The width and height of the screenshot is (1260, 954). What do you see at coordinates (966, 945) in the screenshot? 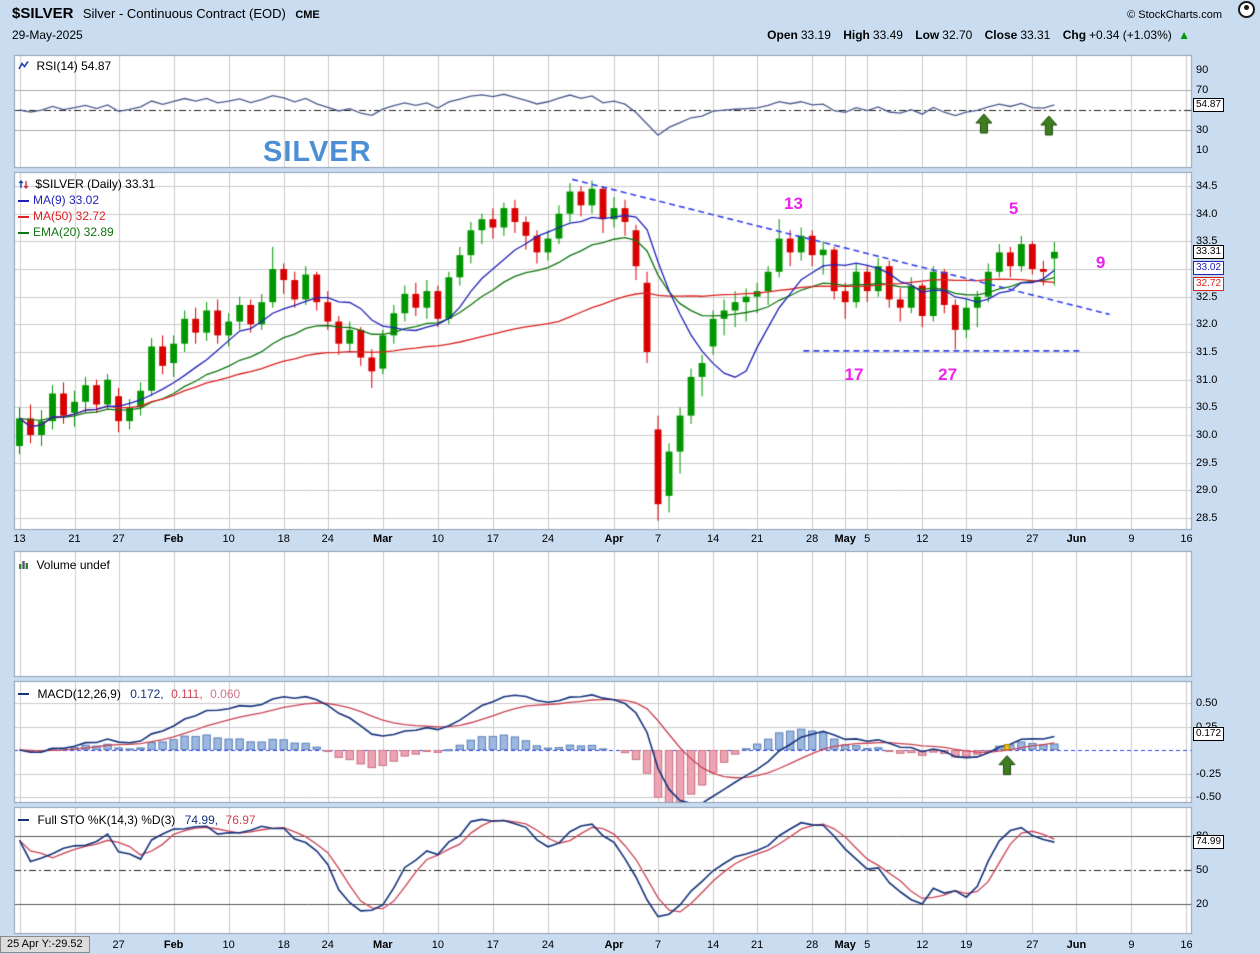
I see `x-axis-tick-label: 19` at bounding box center [966, 945].